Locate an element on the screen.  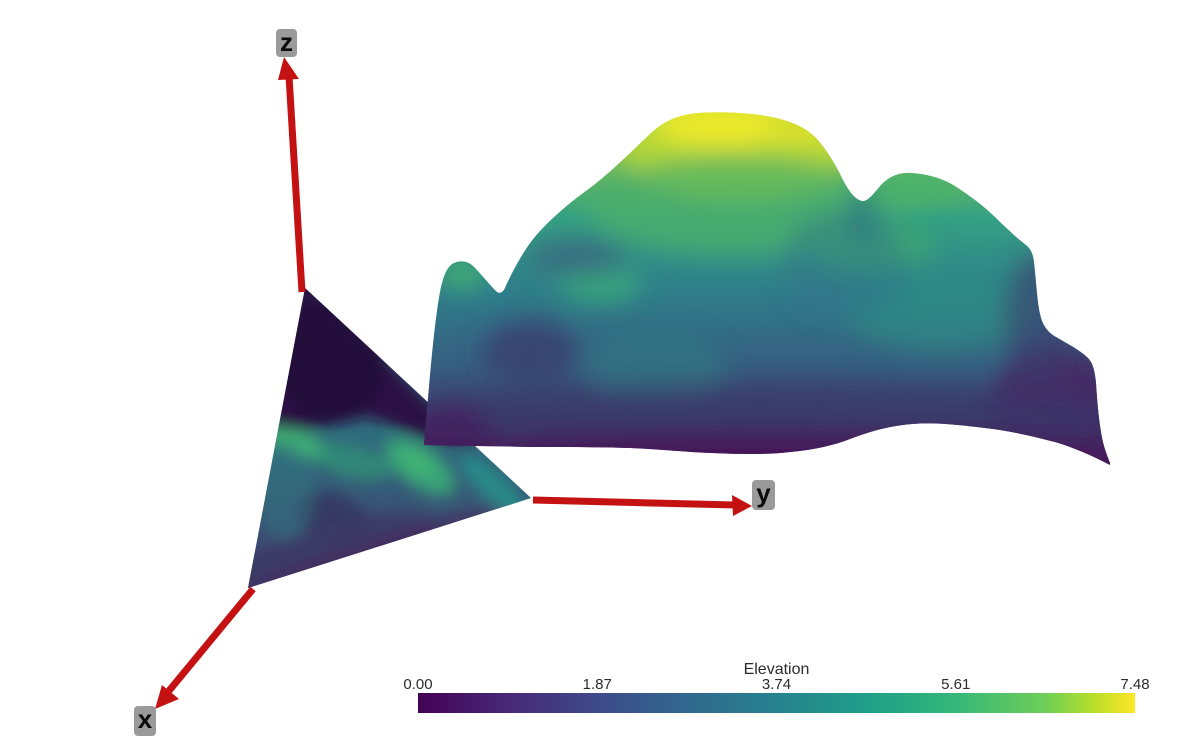
colorbar-tick-3: 5.61 is located at coordinates (955, 684).